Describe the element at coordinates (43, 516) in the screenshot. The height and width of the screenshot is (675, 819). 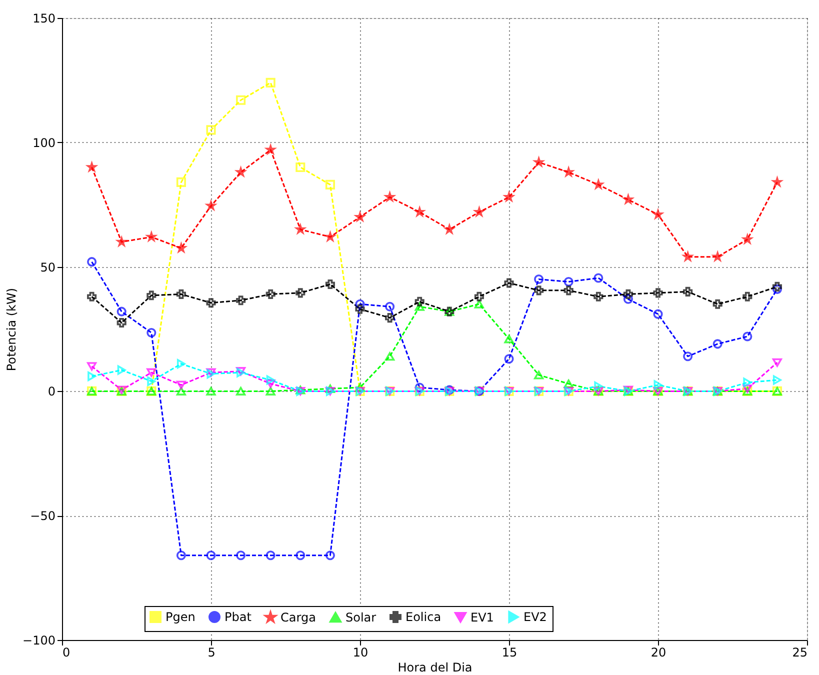
I see `y-tick-label: −50` at that location.